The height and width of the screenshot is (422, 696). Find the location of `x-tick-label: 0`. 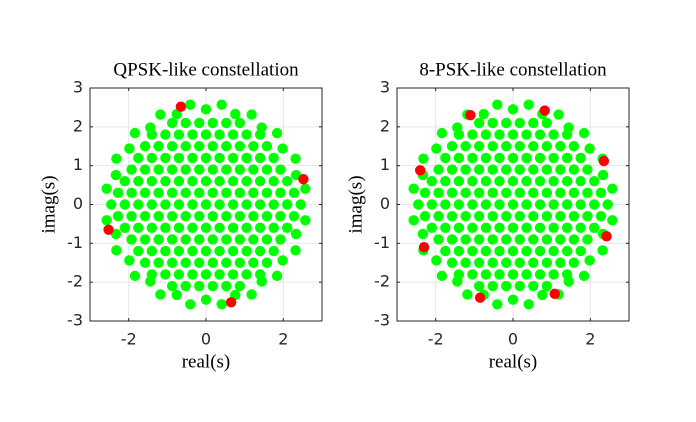

x-tick-label: 0 is located at coordinates (206, 339).